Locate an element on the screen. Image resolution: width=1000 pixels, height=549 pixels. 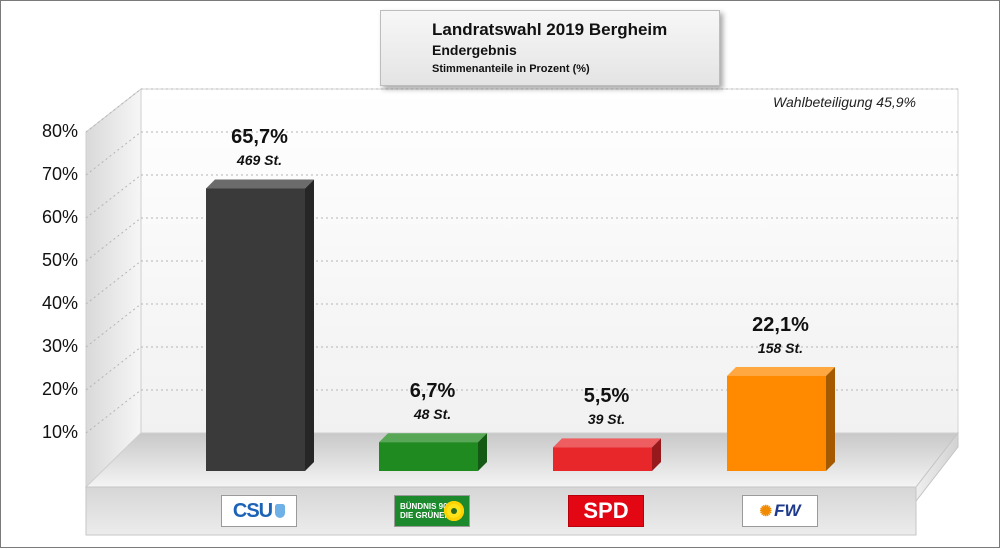
y-tick-label: 60% is located at coordinates (59, 217).